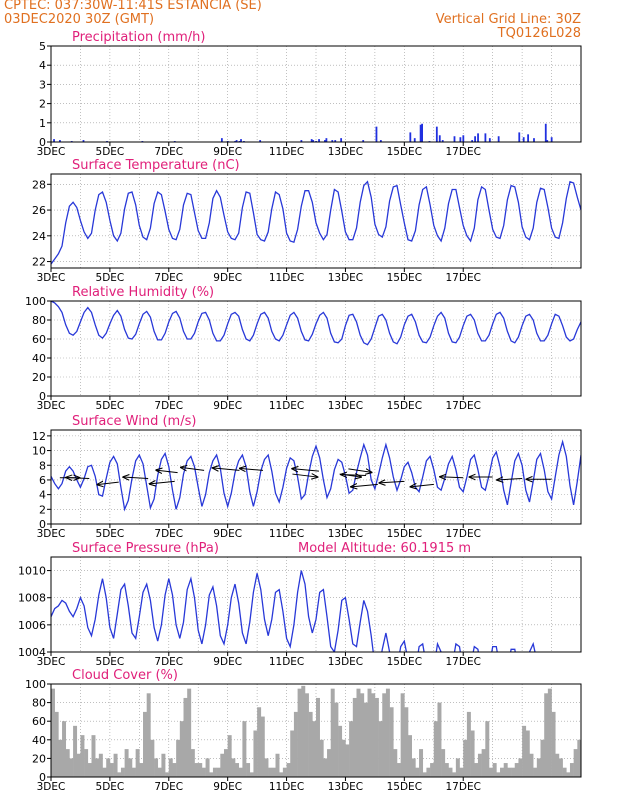 This screenshot has width=618, height=800. What do you see at coordinates (168, 278) in the screenshot?
I see `temp-xtick-label: 7DEC` at bounding box center [168, 278].